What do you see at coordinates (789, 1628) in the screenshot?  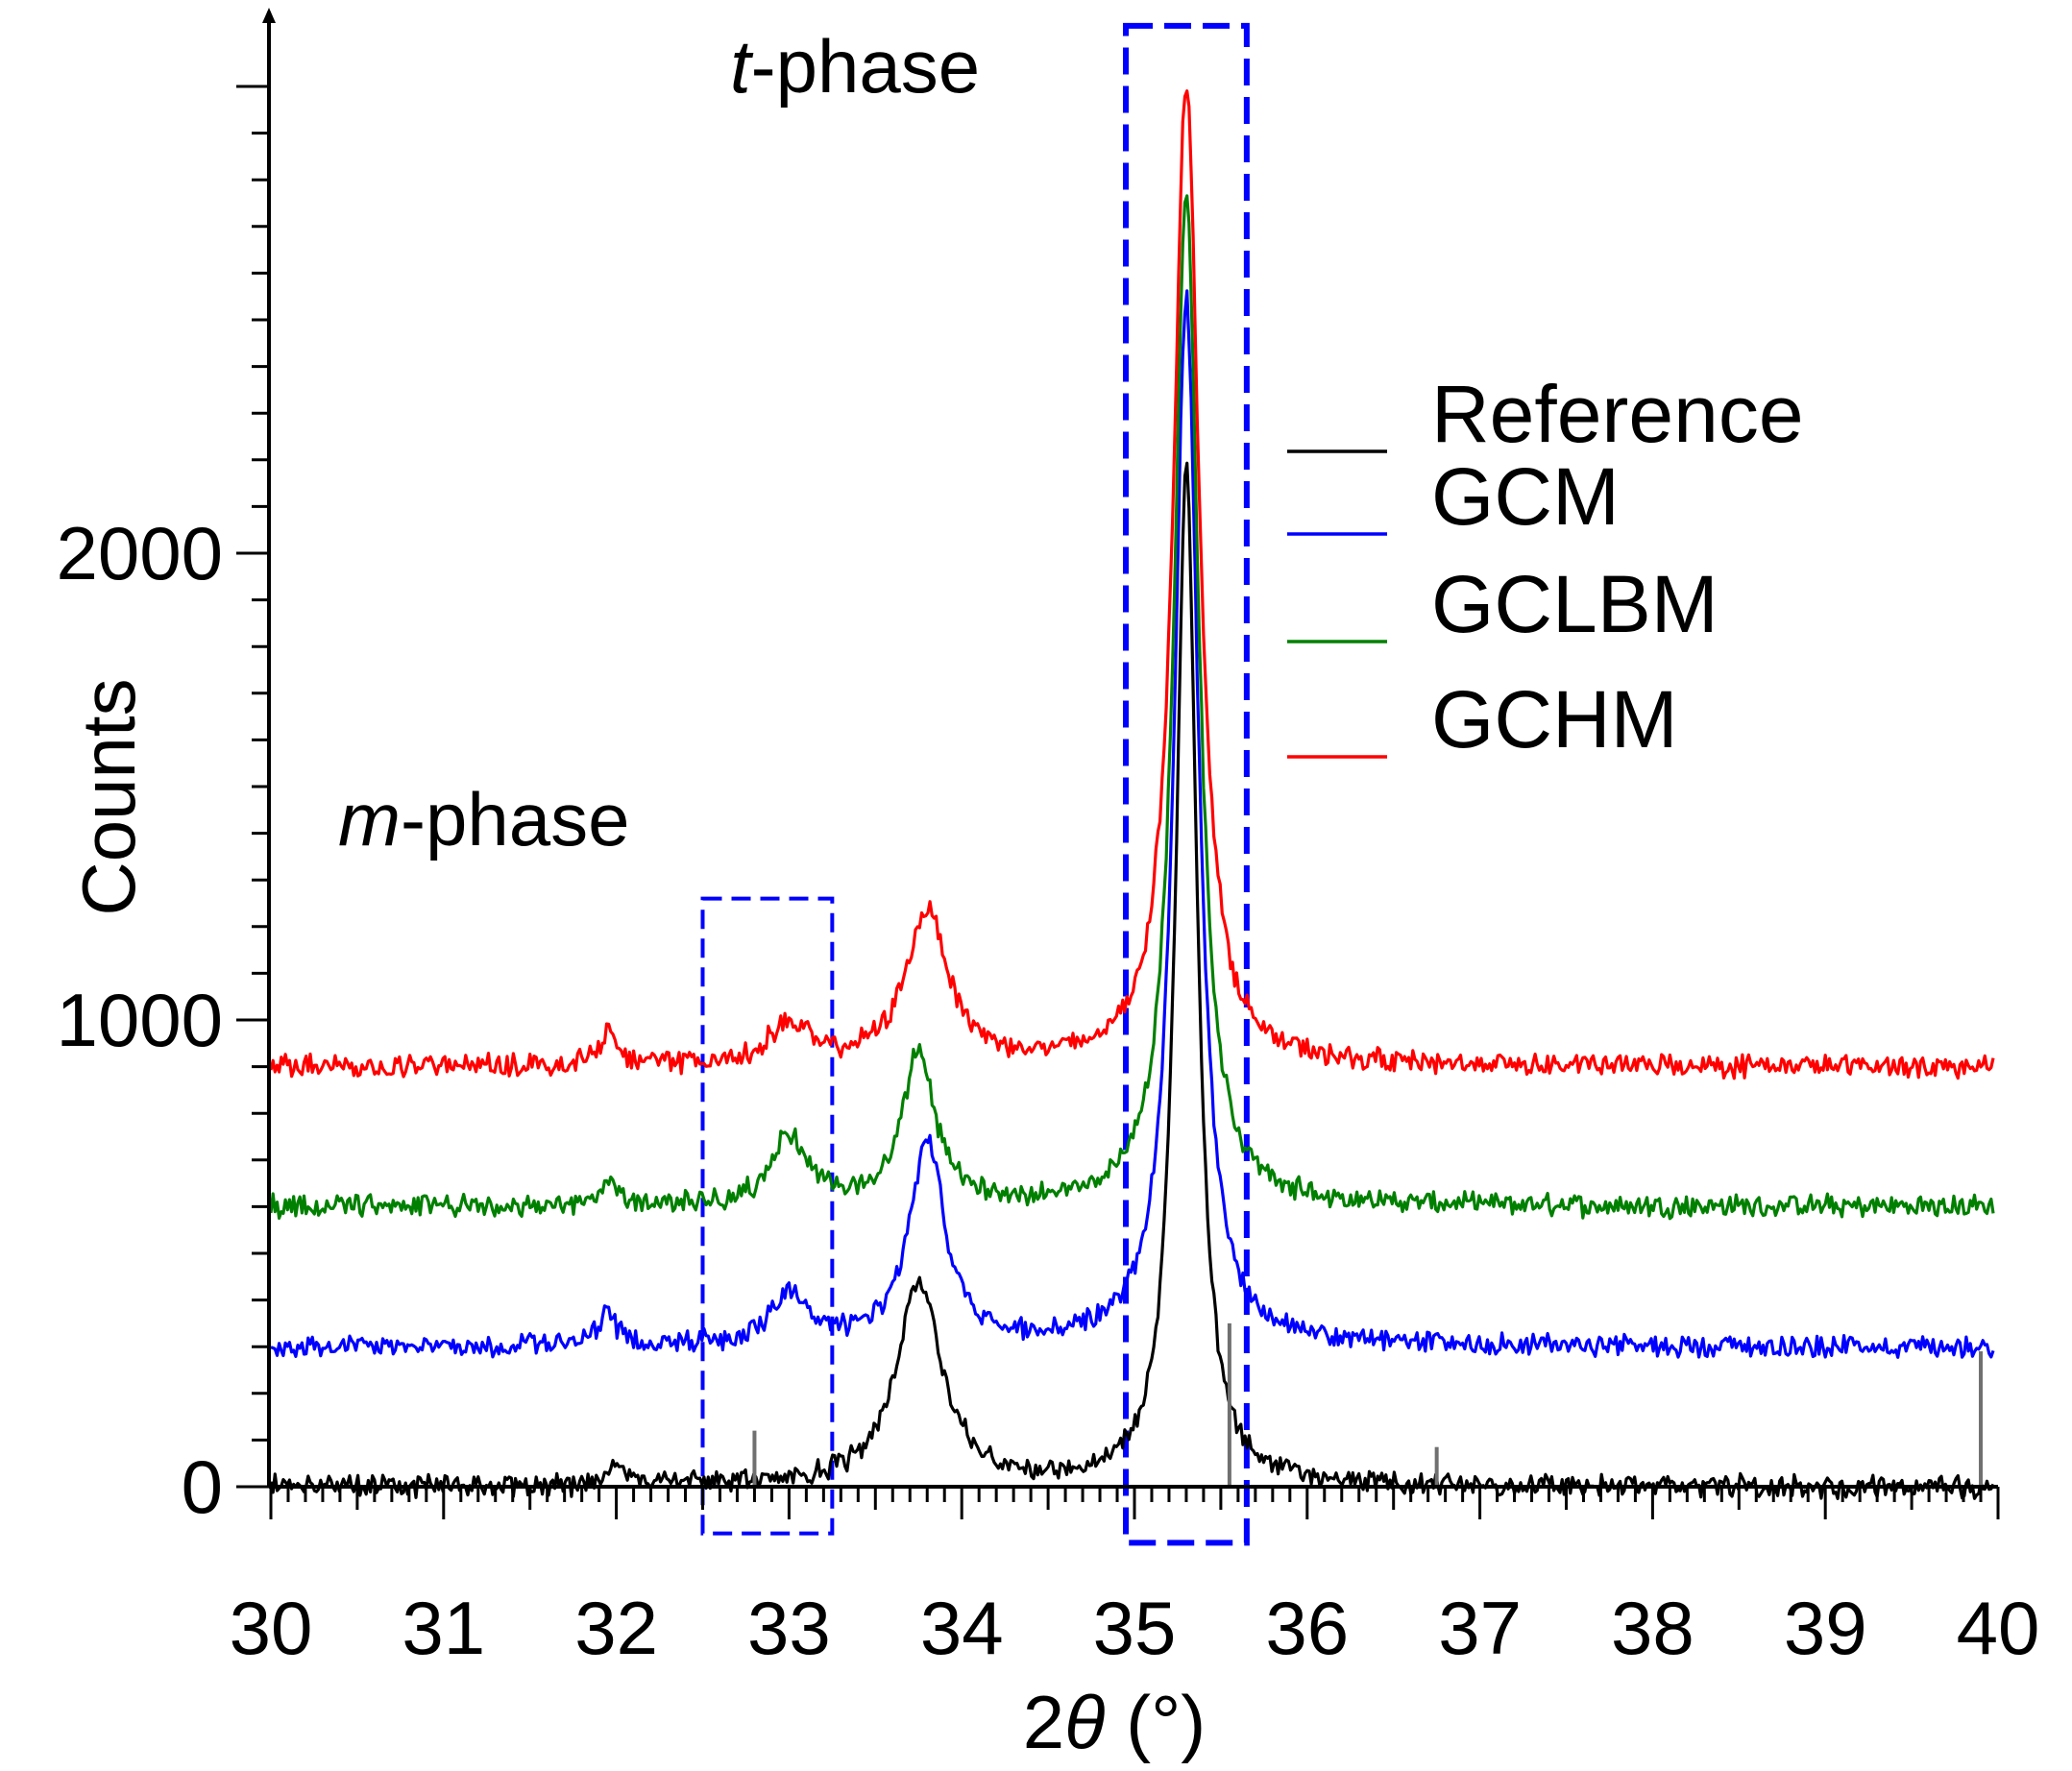 I see `x-tick-label: 33` at bounding box center [789, 1628].